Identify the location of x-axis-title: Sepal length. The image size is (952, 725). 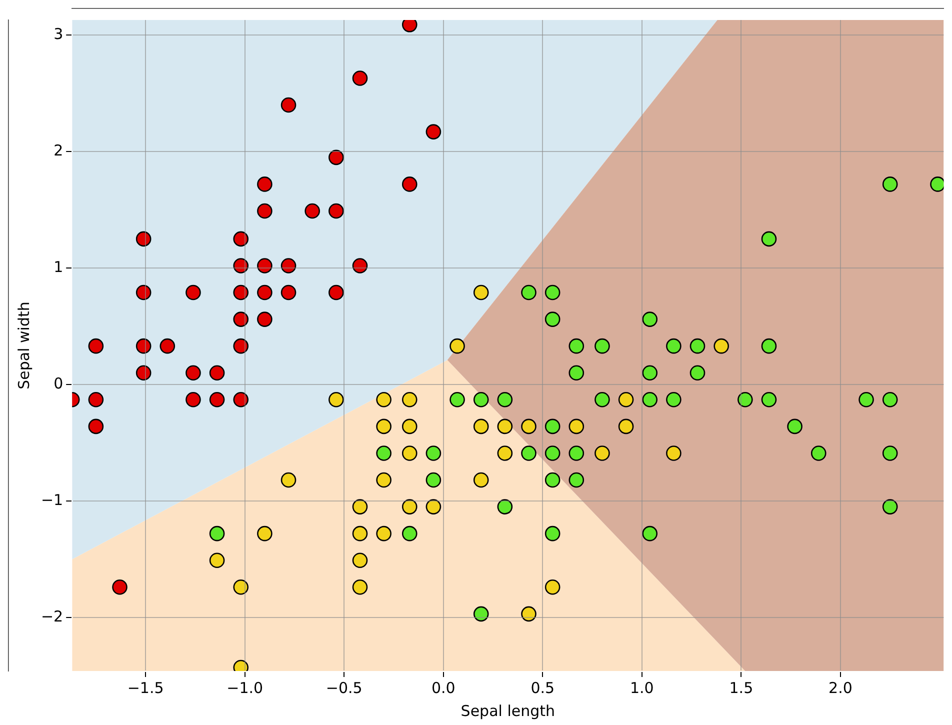
(508, 711).